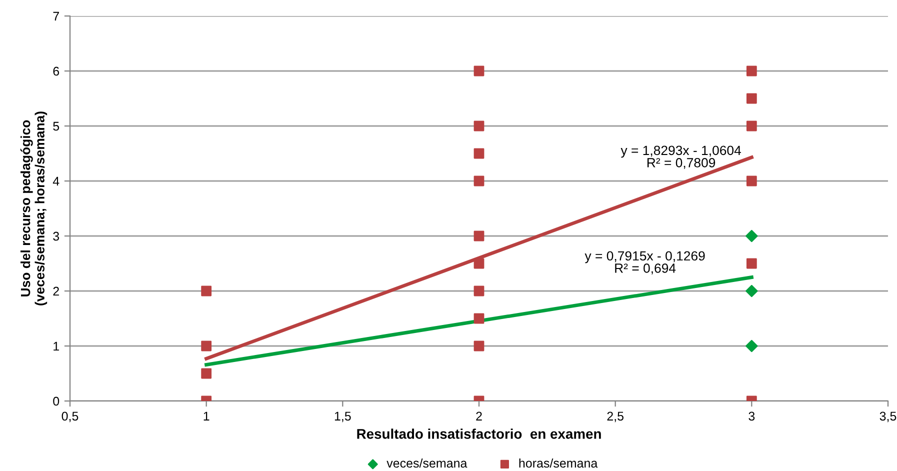 Image resolution: width=897 pixels, height=471 pixels. Describe the element at coordinates (342, 417) in the screenshot. I see `x-tick-label: 1,5` at that location.